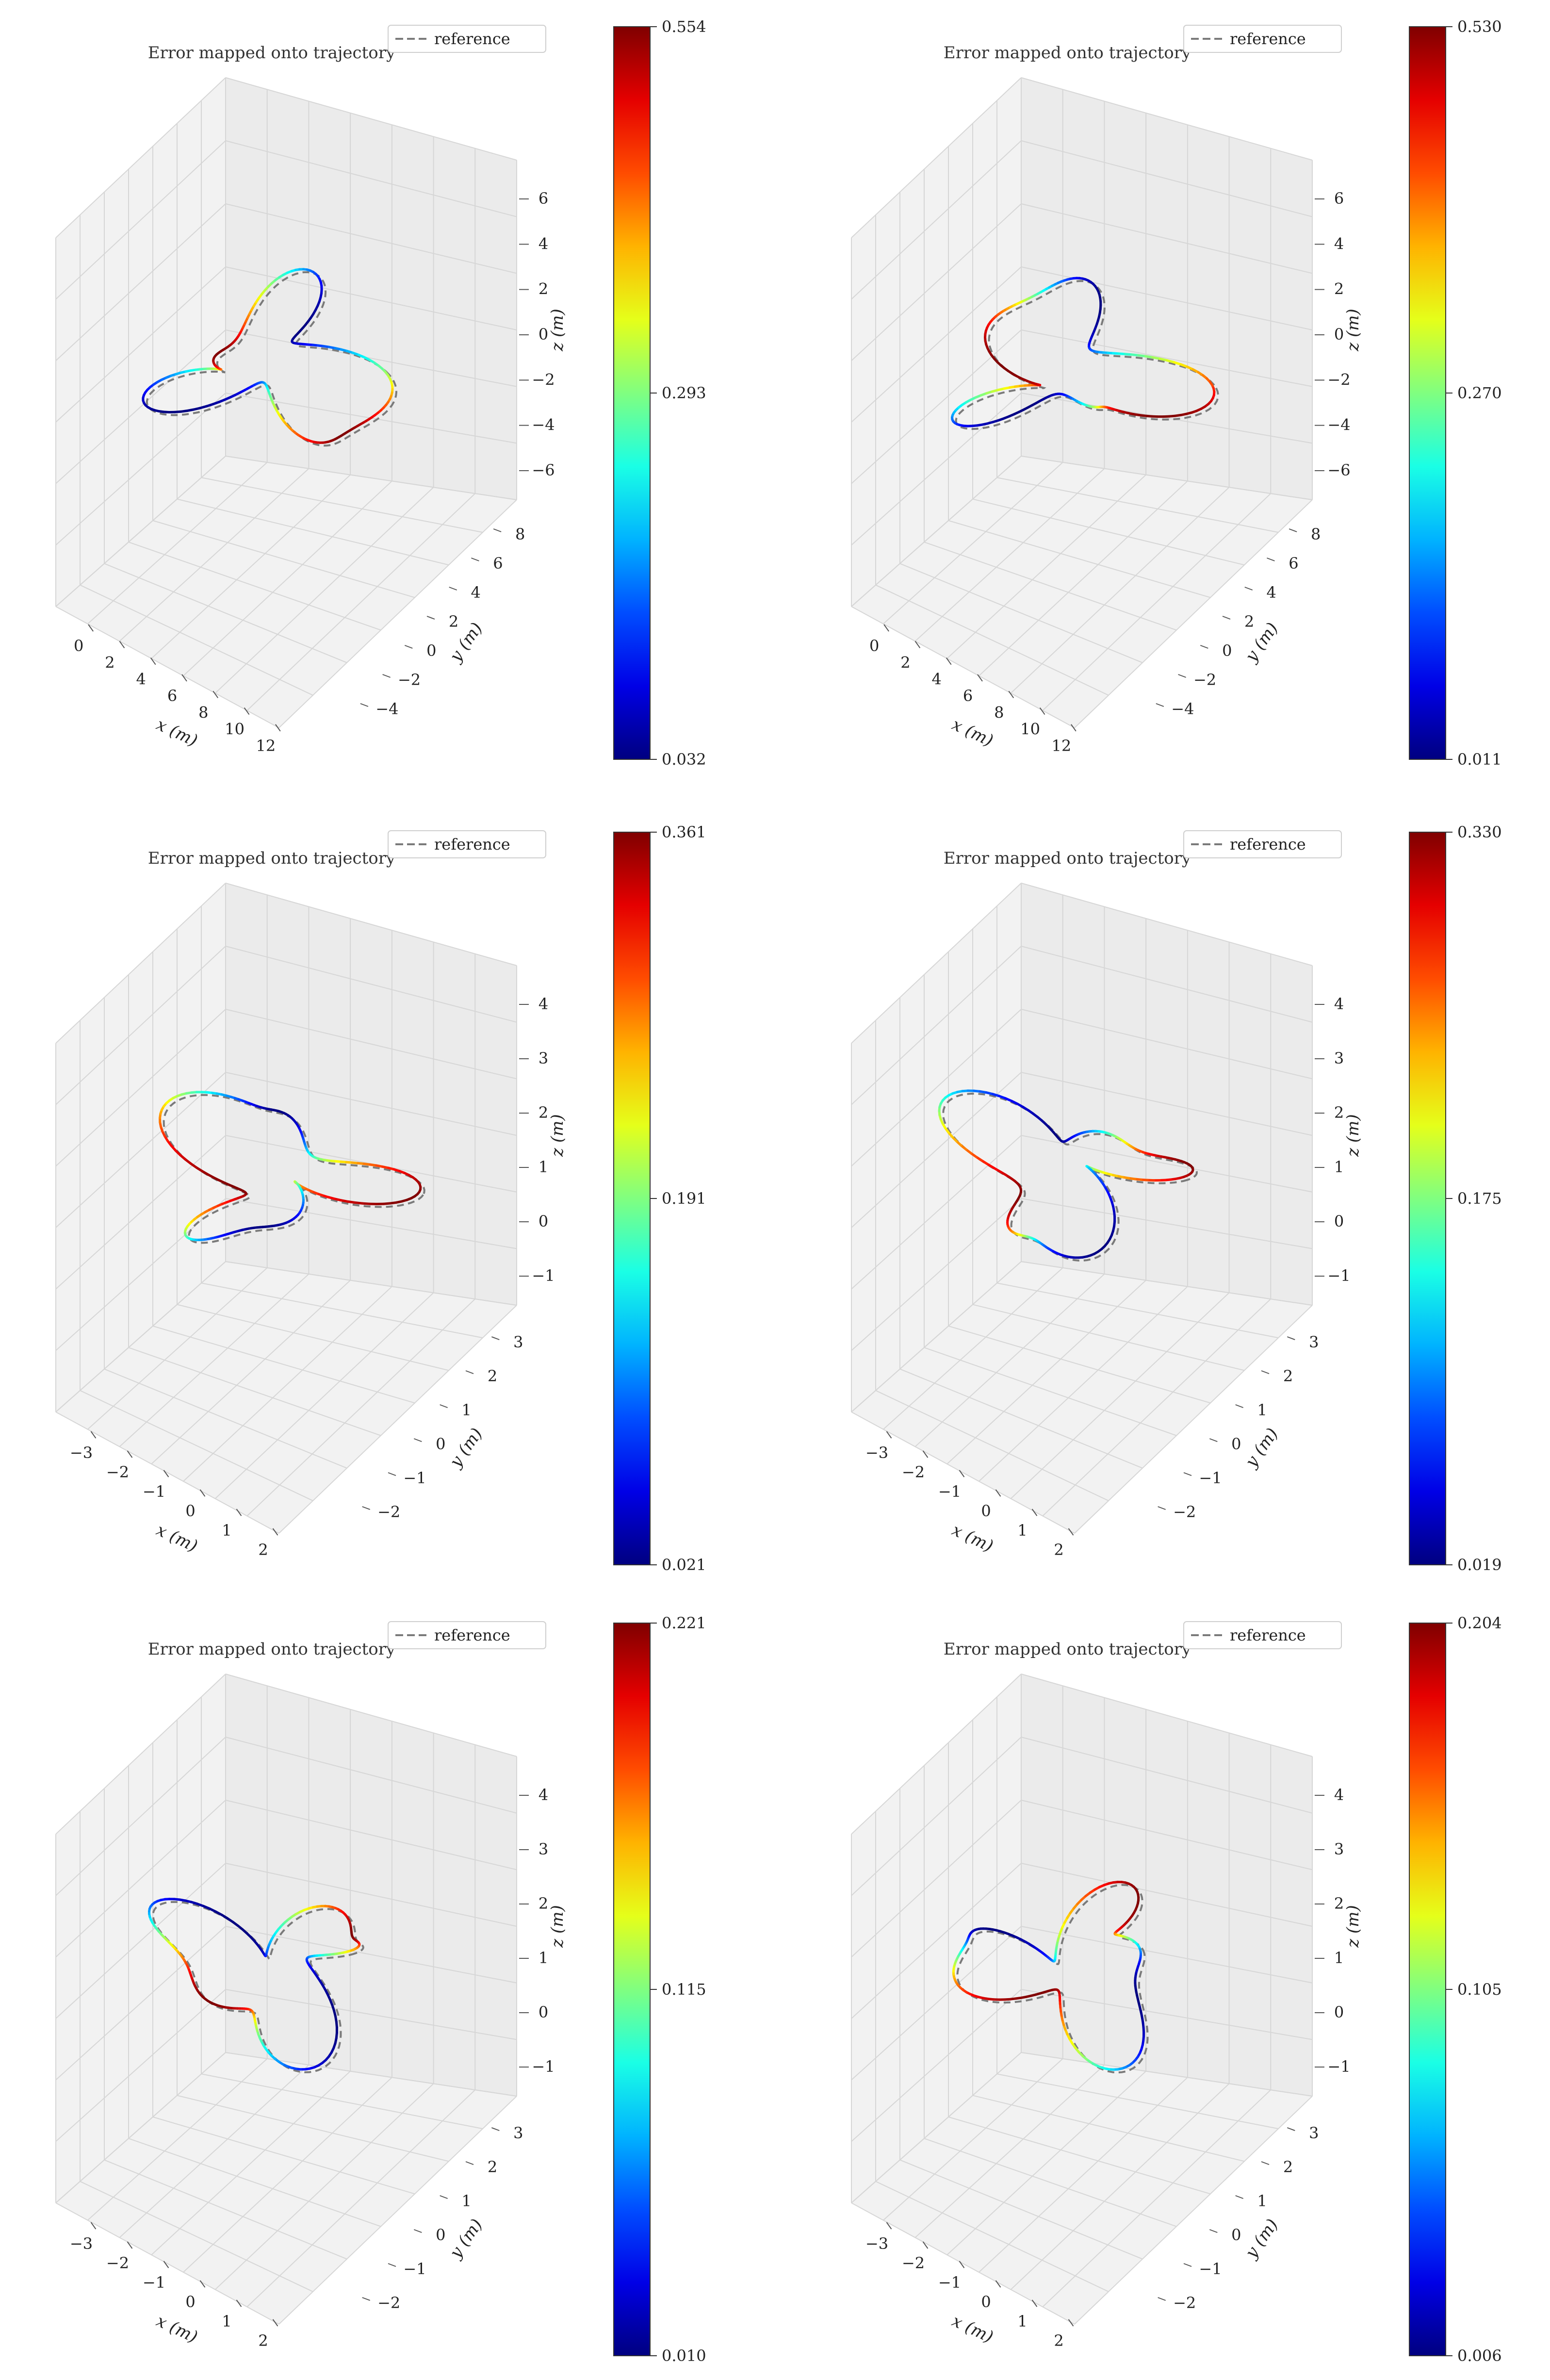 The height and width of the screenshot is (2380, 1550). I want to click on colorbar, so click(632, 1198).